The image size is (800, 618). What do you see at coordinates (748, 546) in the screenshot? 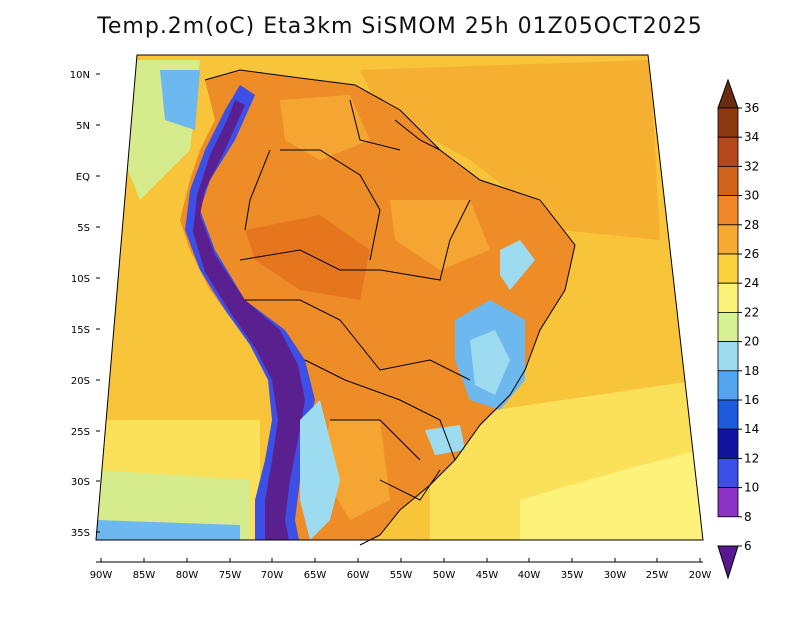
I see `colorbar-label: 6` at bounding box center [748, 546].